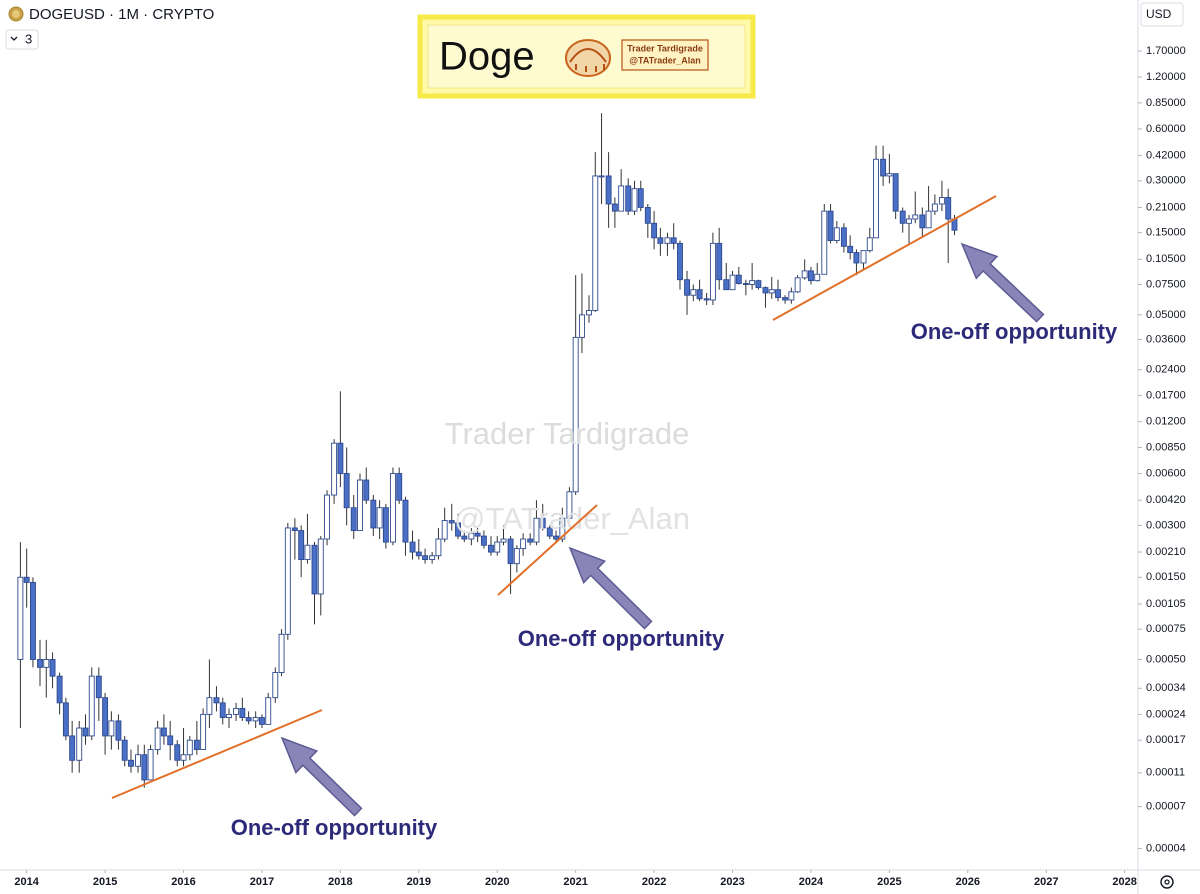  I want to click on y-tick-label: 0.00007, so click(1166, 807).